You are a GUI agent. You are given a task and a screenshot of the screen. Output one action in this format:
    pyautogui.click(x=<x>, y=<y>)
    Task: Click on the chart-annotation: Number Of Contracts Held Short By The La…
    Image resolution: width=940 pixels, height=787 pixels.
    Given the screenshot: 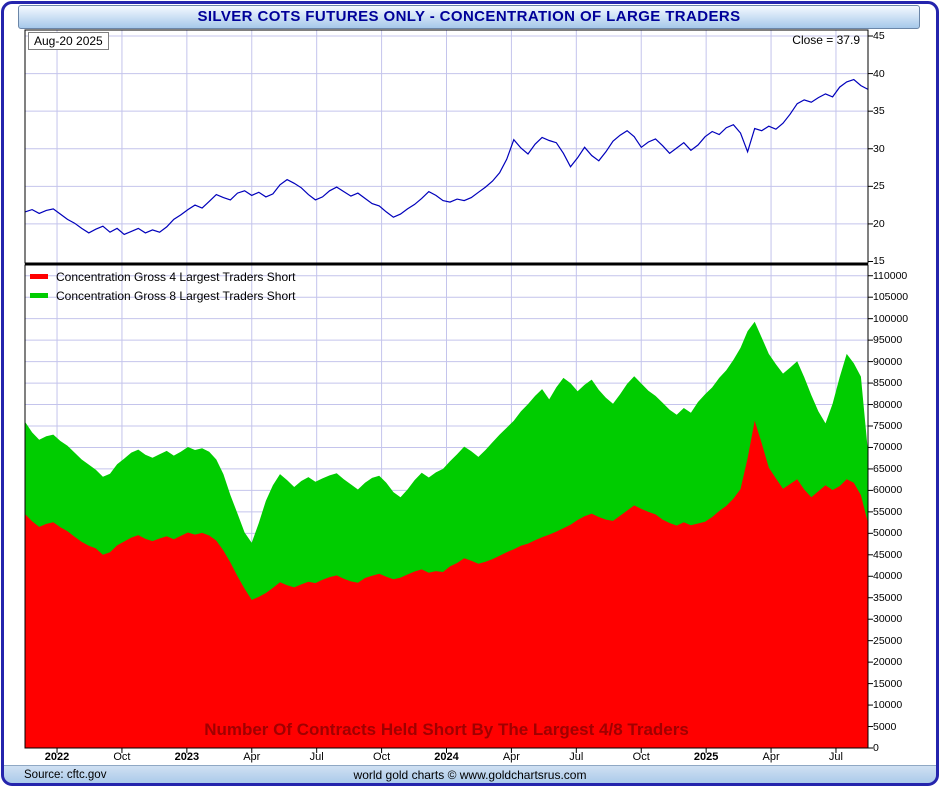 What is the action you would take?
    pyautogui.click(x=446, y=729)
    